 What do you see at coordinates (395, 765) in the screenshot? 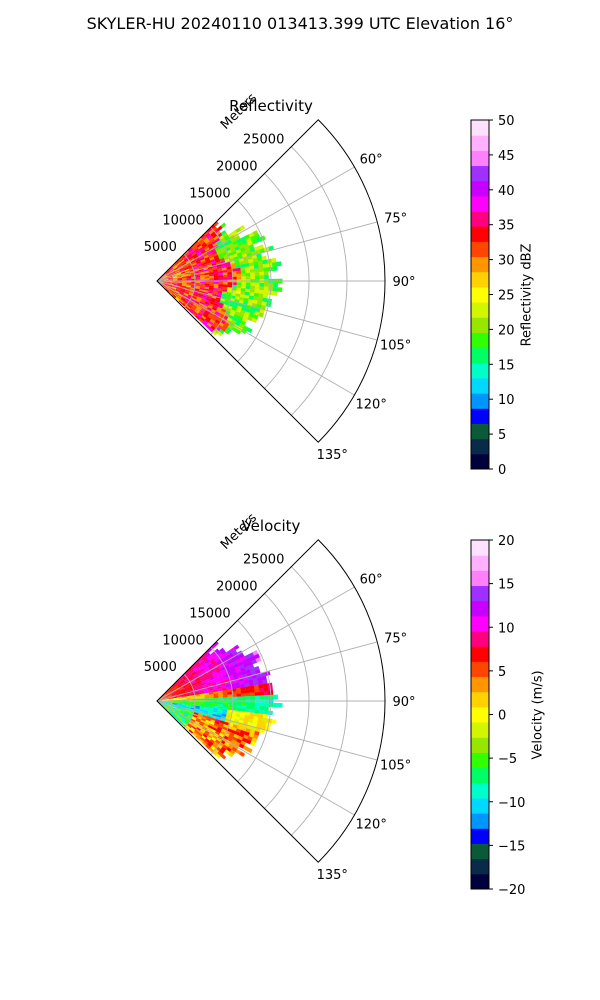
I see `azimuth-tick-label: 105°` at bounding box center [395, 765].